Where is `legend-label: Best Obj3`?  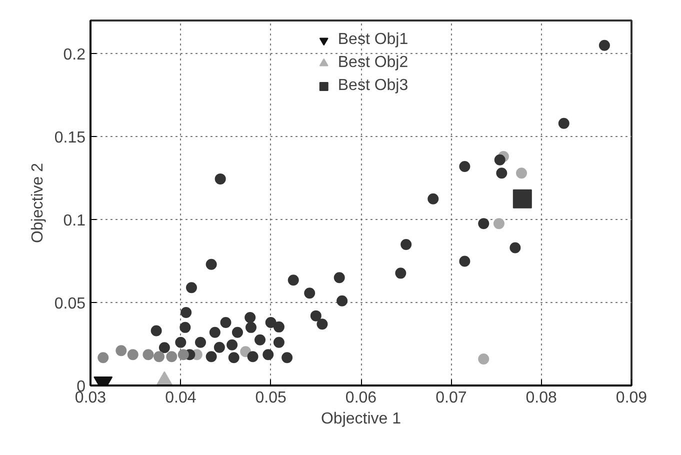 legend-label: Best Obj3 is located at coordinates (373, 86).